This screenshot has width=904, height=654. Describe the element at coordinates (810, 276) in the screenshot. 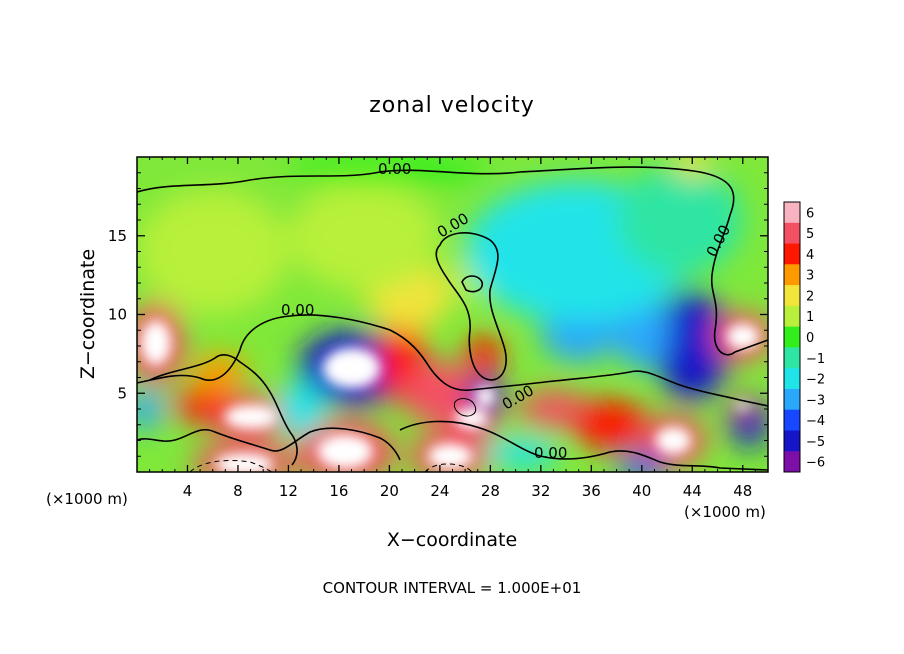

I see `colorbar-tick-label: 3` at that location.